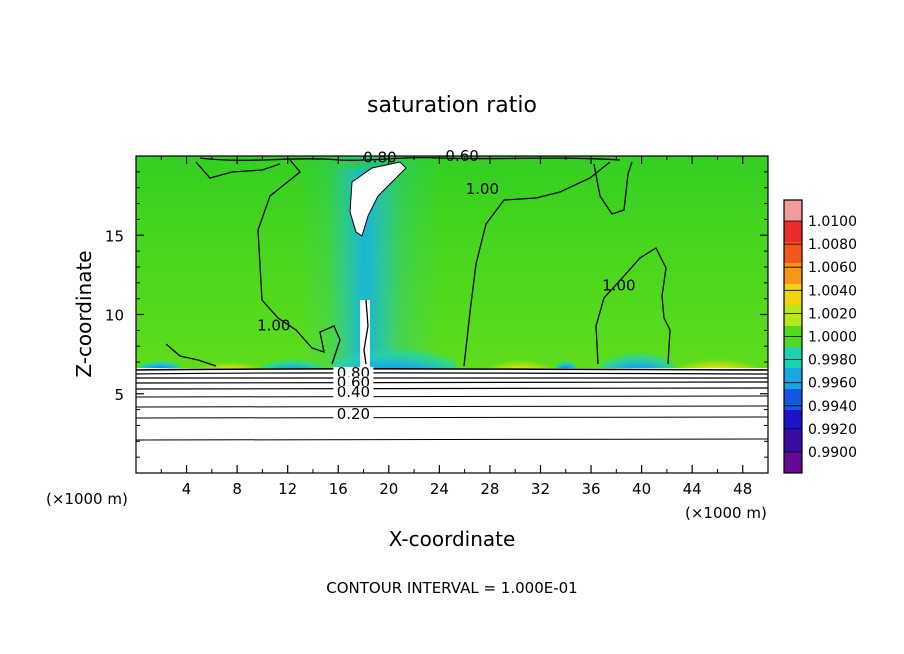 The image size is (904, 654). Describe the element at coordinates (287, 489) in the screenshot. I see `x-tick-label: 12` at that location.